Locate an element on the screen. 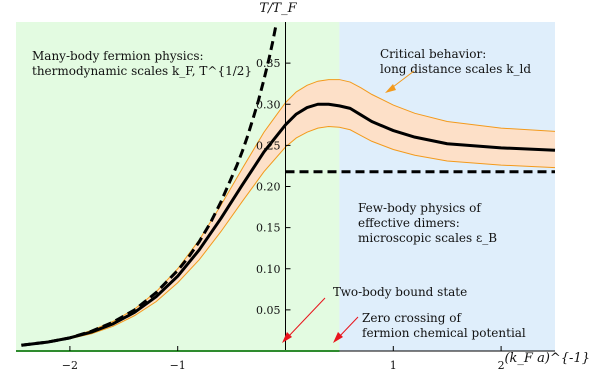 Image resolution: width=595 pixels, height=376 pixels. x-tick-label-2: 1 is located at coordinates (393, 365).